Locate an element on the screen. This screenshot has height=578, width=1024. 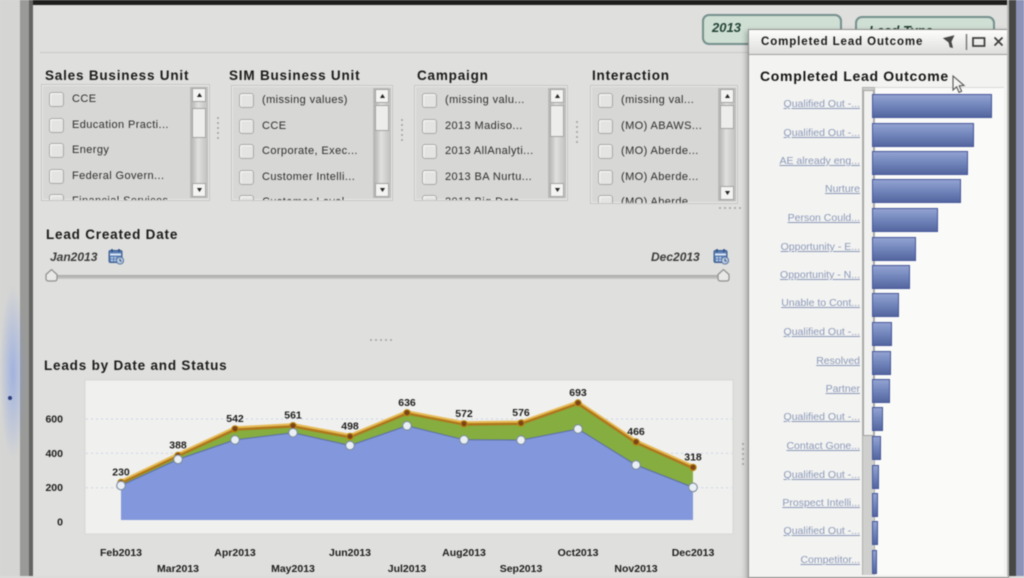
svg-text: Nov2013 is located at coordinates (635, 569).